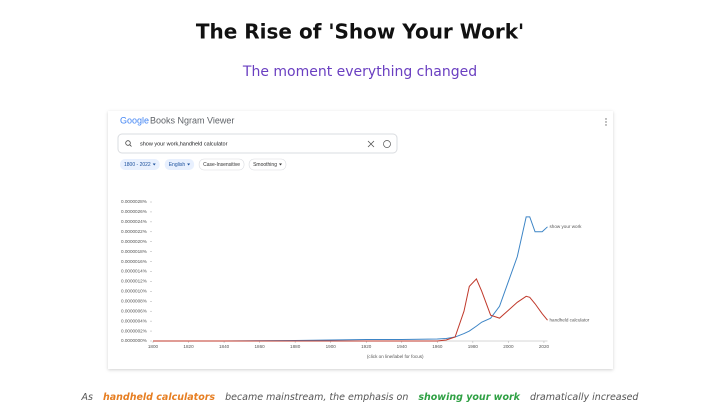  I want to click on series-line, so click(350, 310).